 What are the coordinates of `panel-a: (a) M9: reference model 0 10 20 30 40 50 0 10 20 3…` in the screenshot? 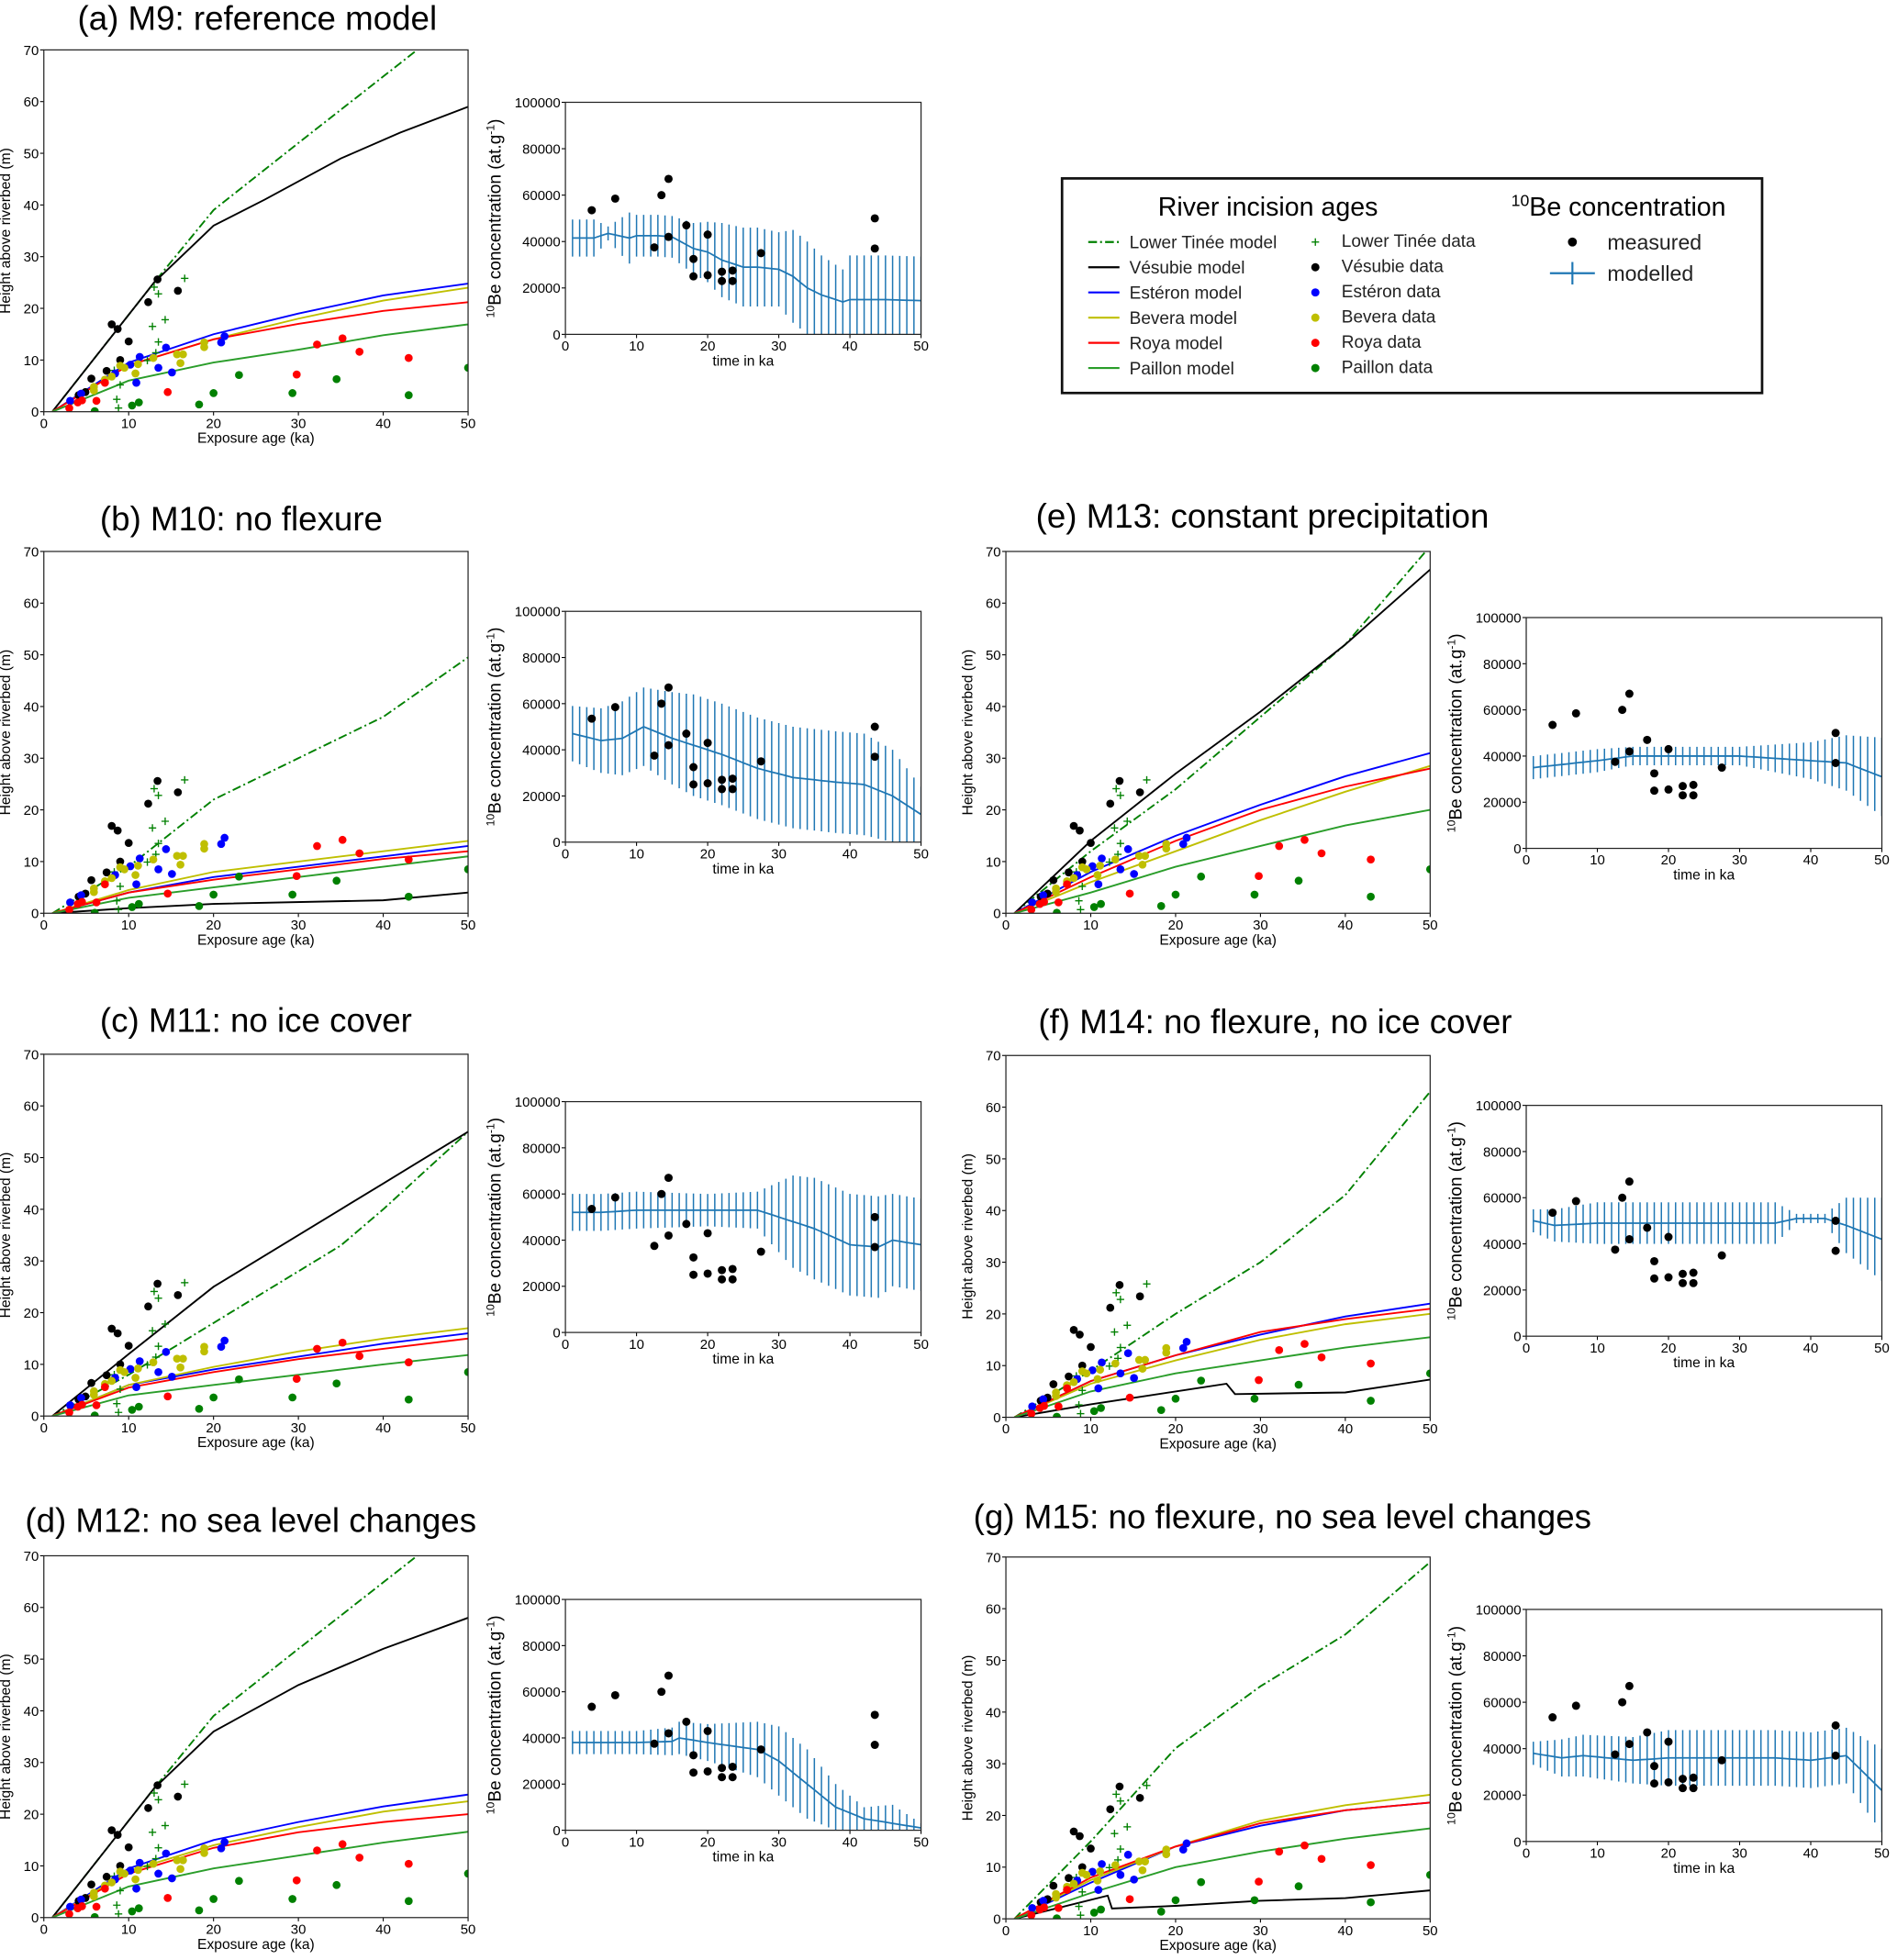 It's located at (465, 223).